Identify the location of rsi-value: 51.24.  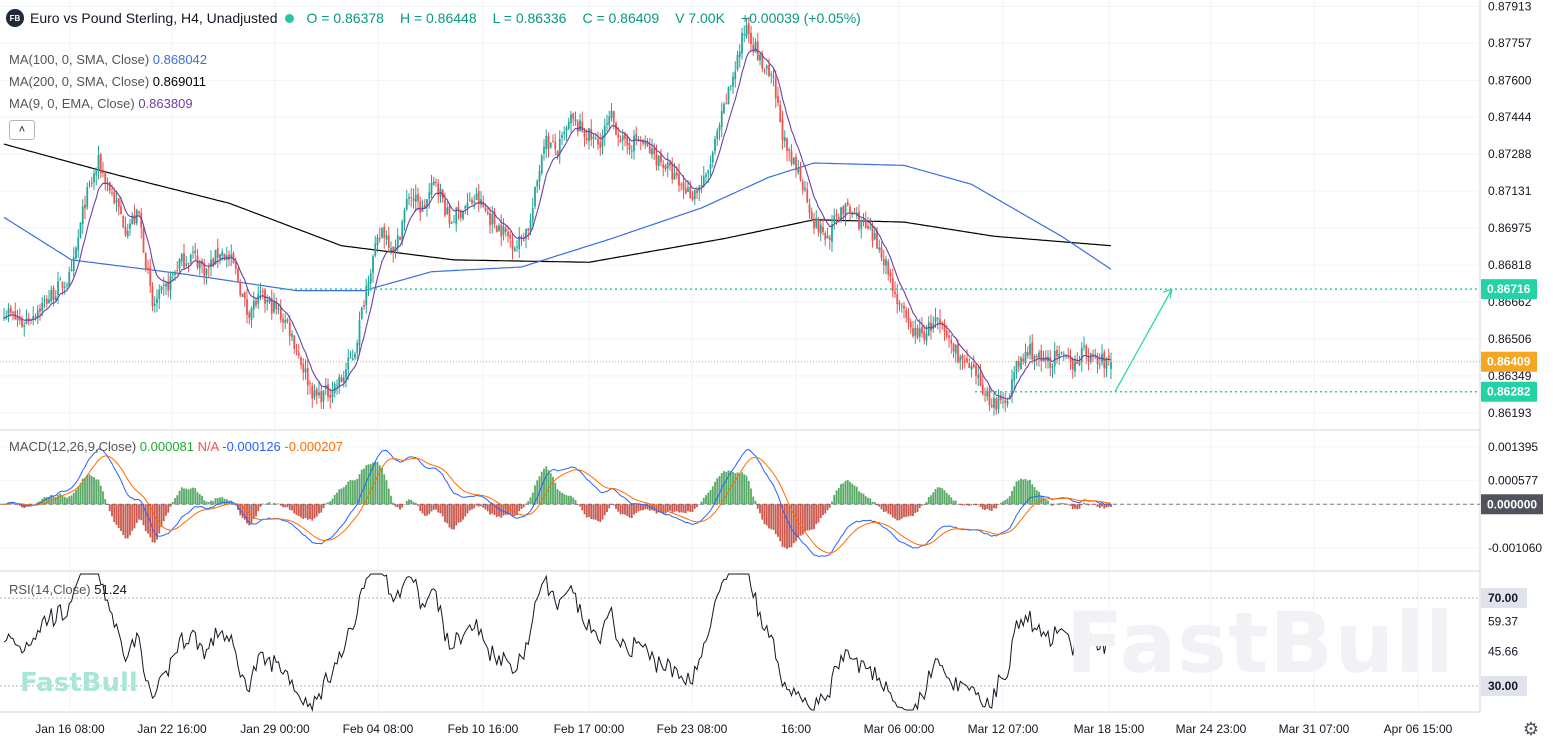
(110, 589).